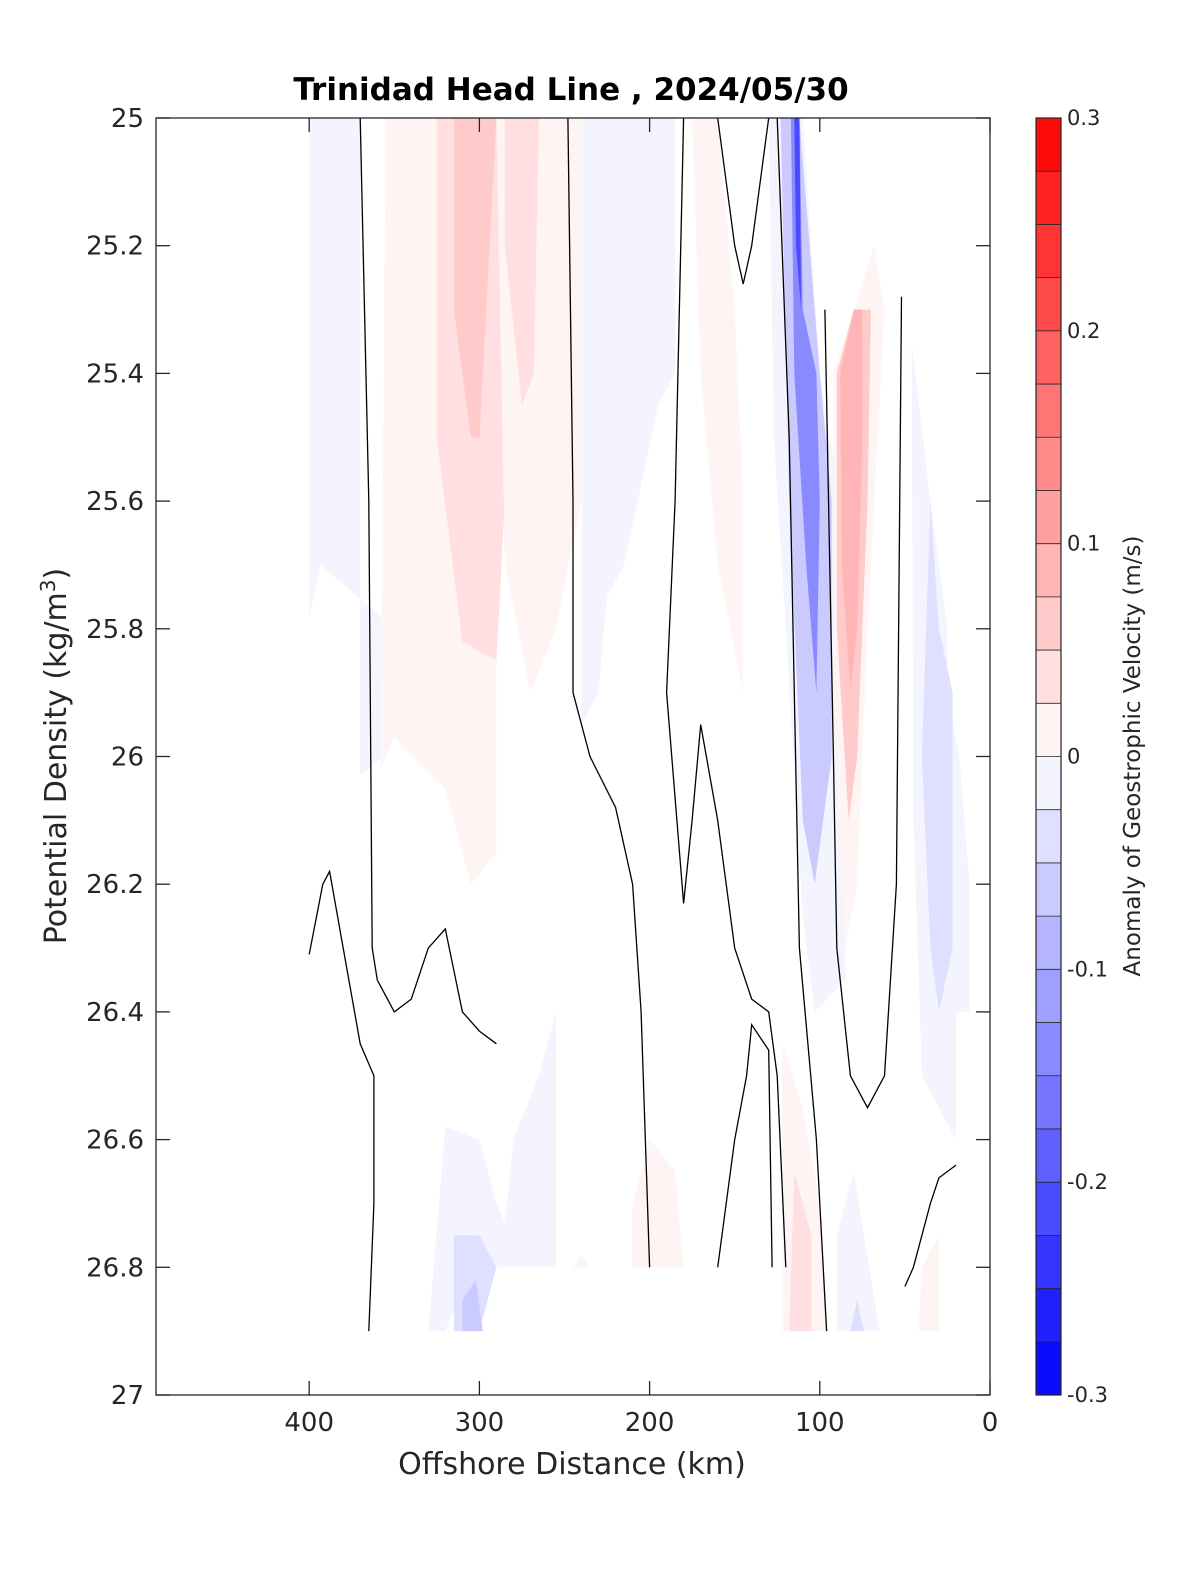 The width and height of the screenshot is (1200, 1575). Describe the element at coordinates (1073, 757) in the screenshot. I see `colorbar-tick-label-3: 0` at that location.